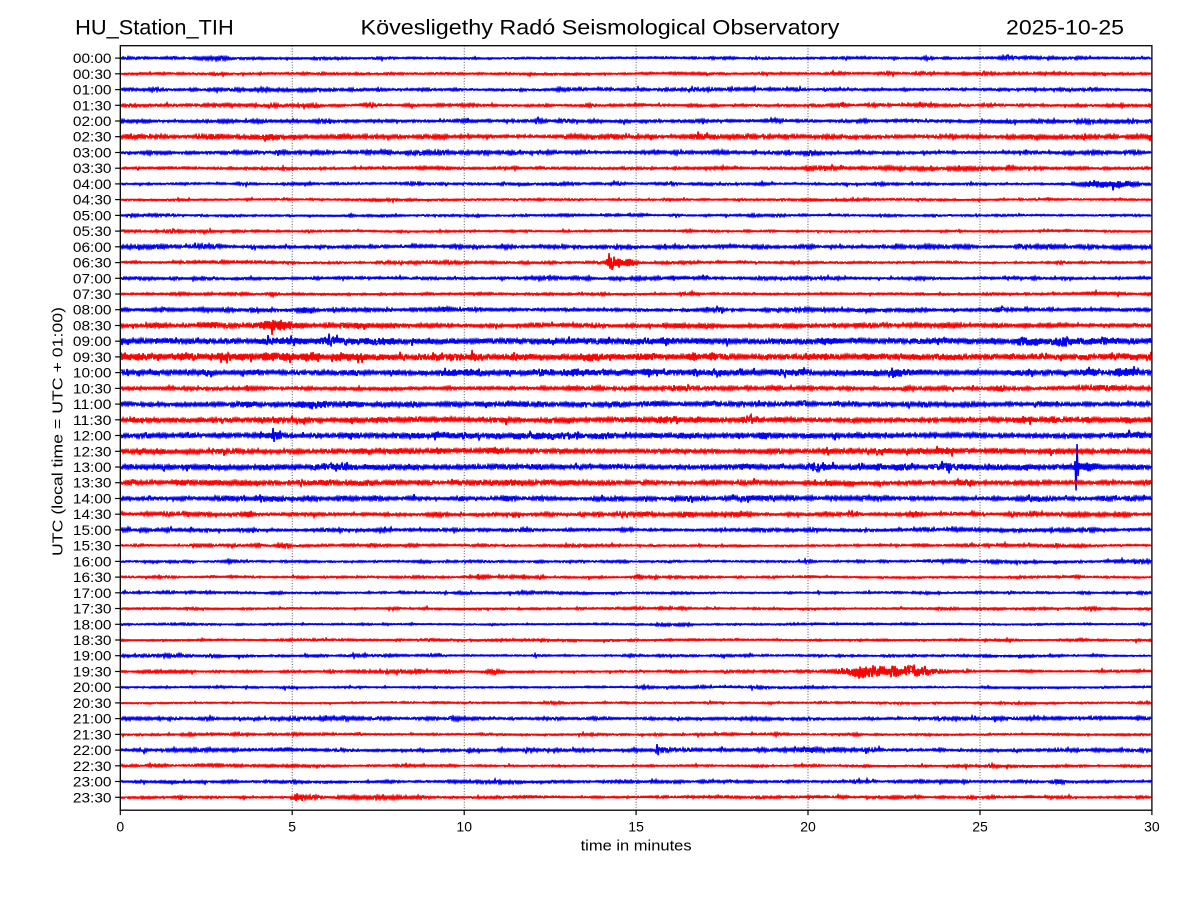 This screenshot has width=1200, height=905. What do you see at coordinates (92, 137) in the screenshot?
I see `svg-text: 02:30` at bounding box center [92, 137].